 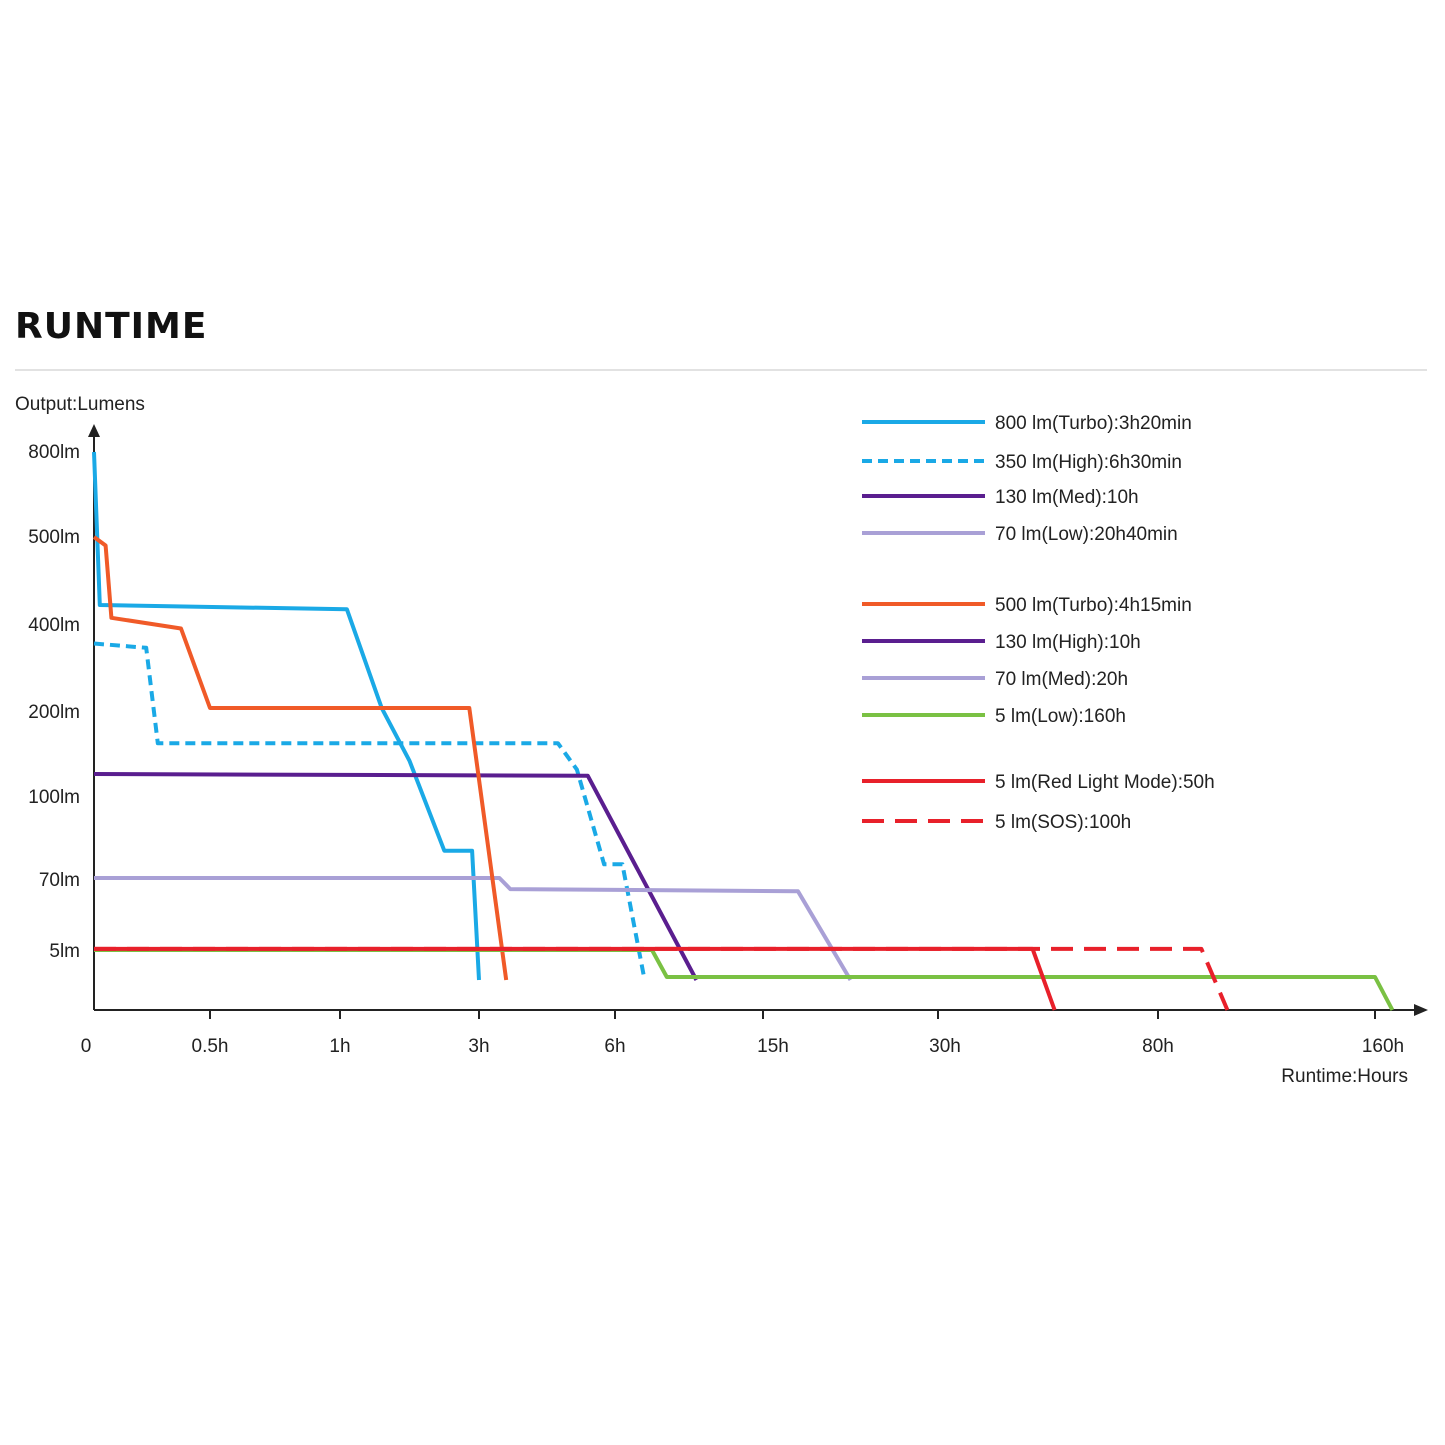 What do you see at coordinates (721, 370) in the screenshot?
I see `title-divider` at bounding box center [721, 370].